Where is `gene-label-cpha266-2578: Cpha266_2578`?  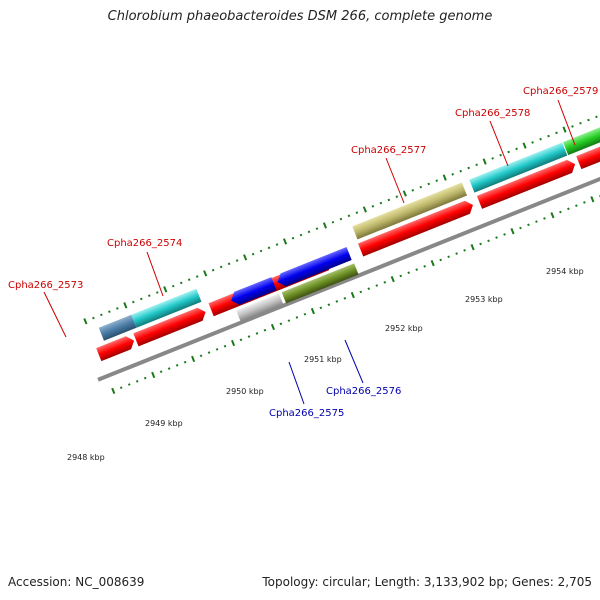
gene-label-cpha266-2578: Cpha266_2578 is located at coordinates (492, 113).